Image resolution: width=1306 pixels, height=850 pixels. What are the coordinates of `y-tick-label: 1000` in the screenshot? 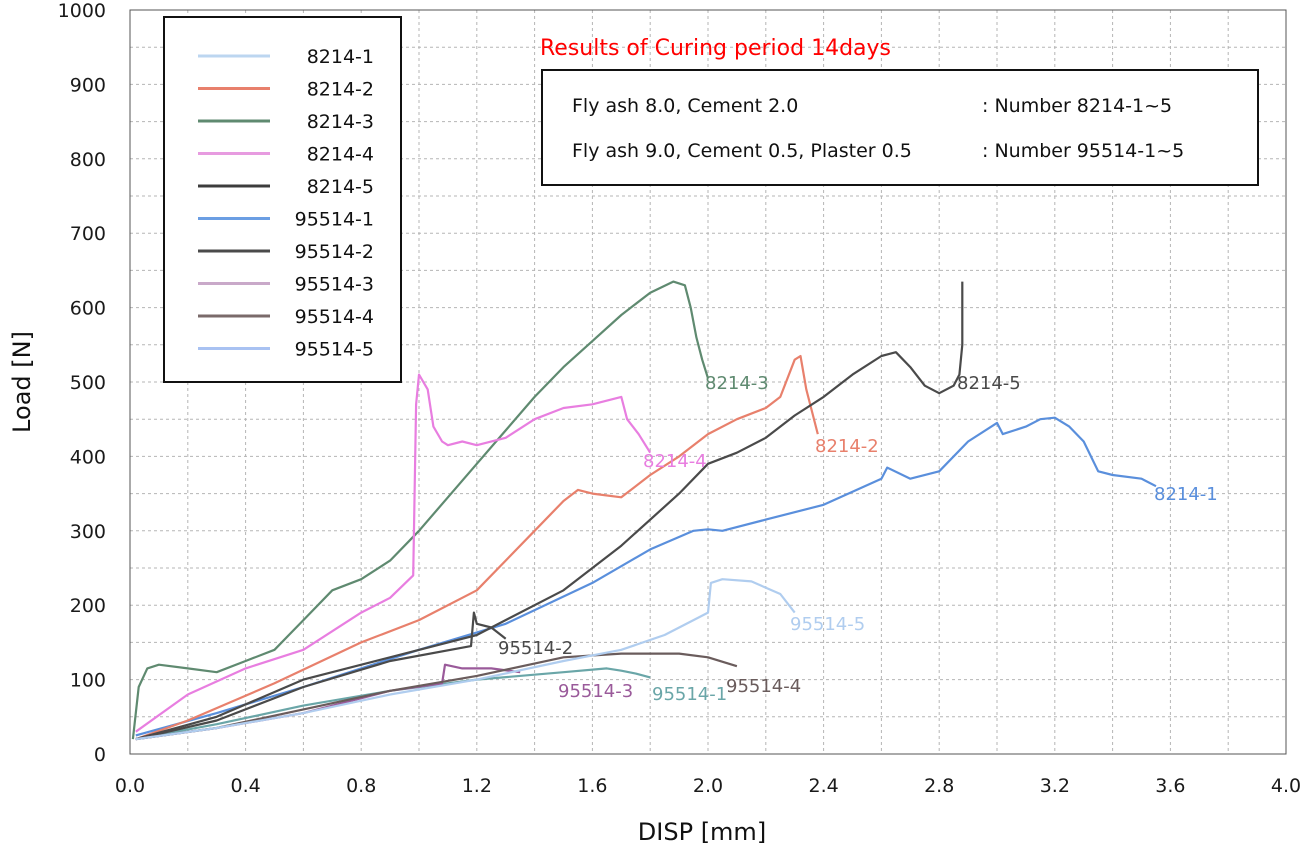 It's located at (82, 11).